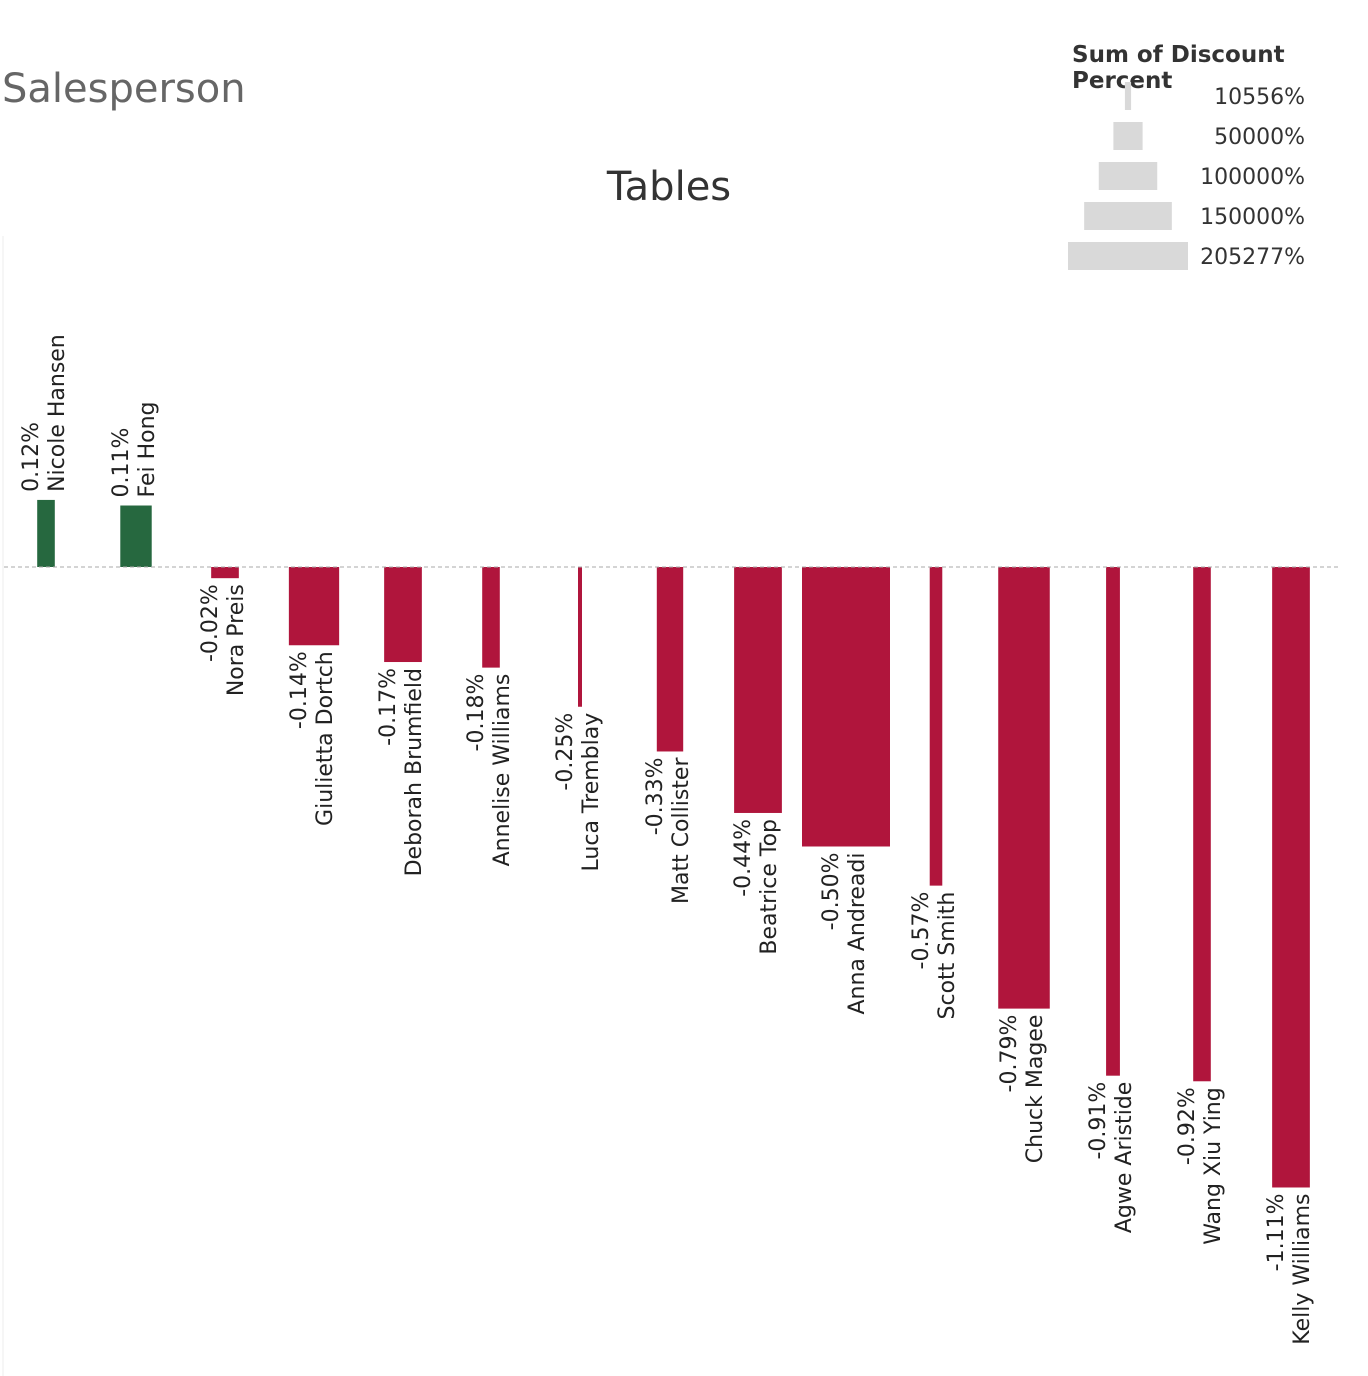  I want to click on bar-category-label: Beatrice Top, so click(769, 887).